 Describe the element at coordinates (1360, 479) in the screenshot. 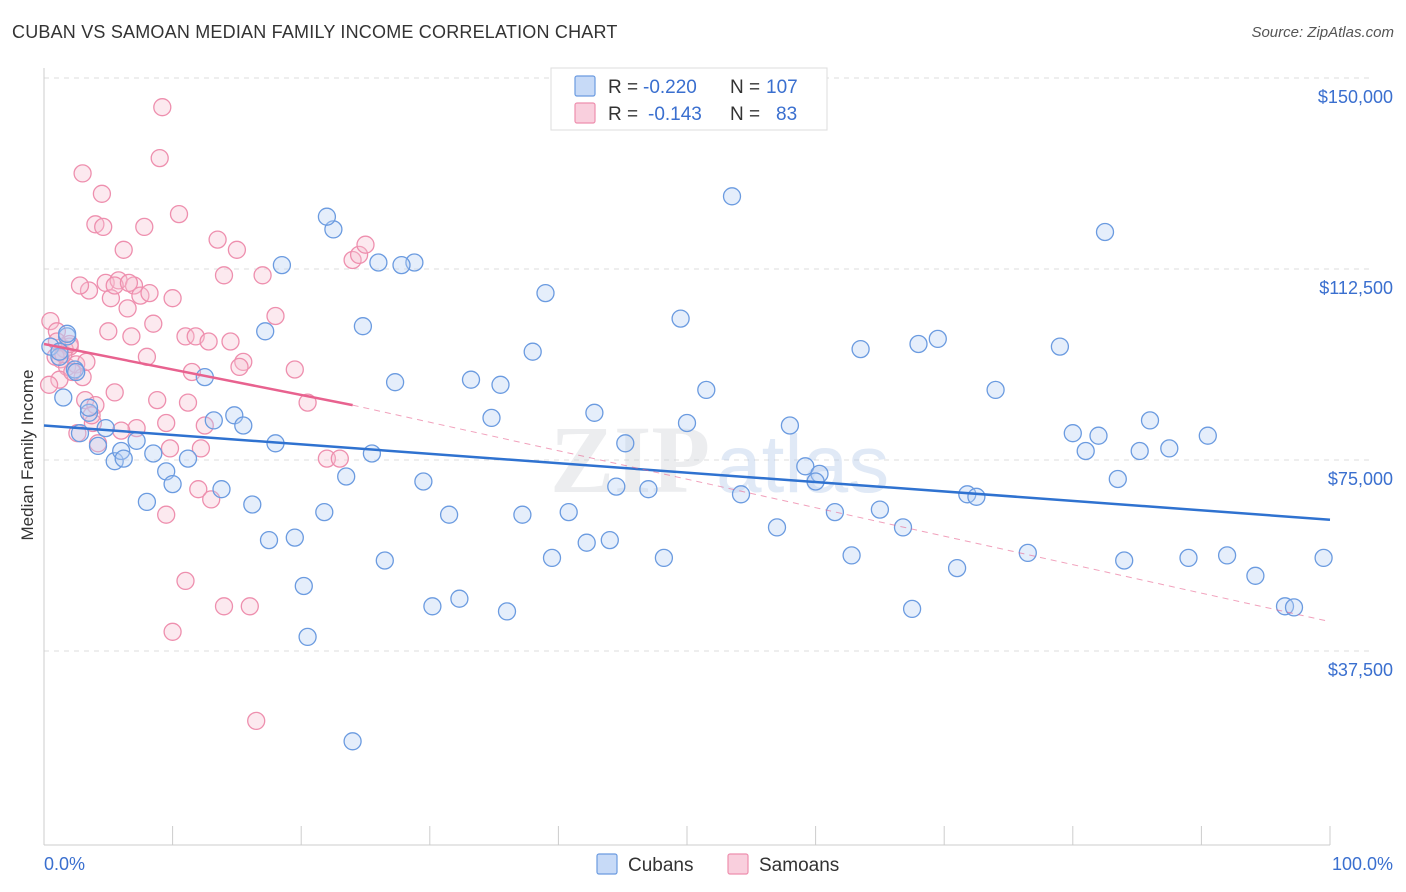

I see `y-tick-label: $75,000` at that location.